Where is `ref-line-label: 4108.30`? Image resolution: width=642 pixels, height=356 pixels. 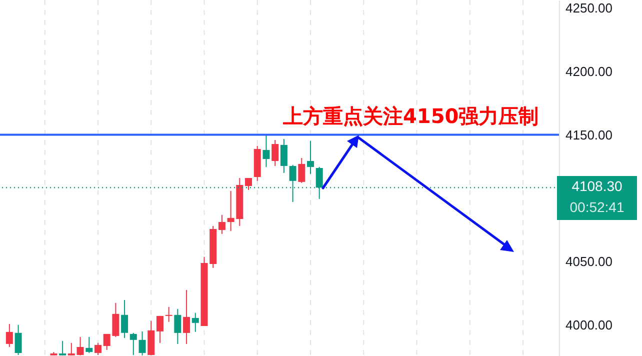 ref-line-label: 4108.30 is located at coordinates (597, 186).